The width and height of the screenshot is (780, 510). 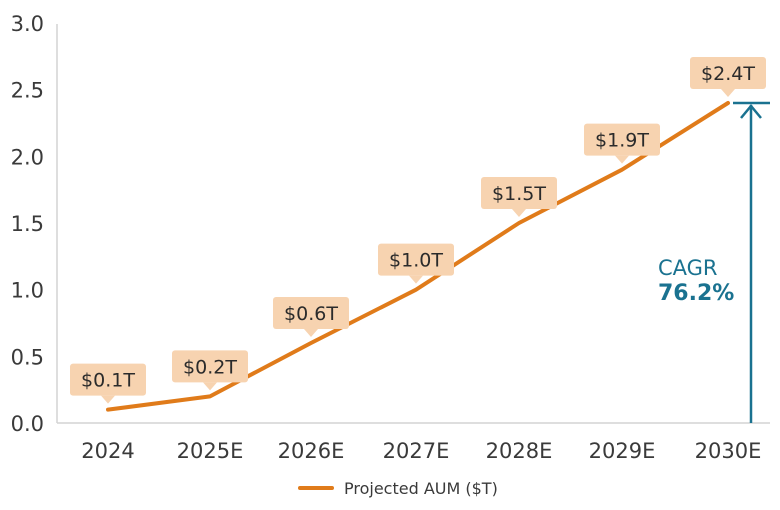 I want to click on cagr-value: 76.2%, so click(x=696, y=293).